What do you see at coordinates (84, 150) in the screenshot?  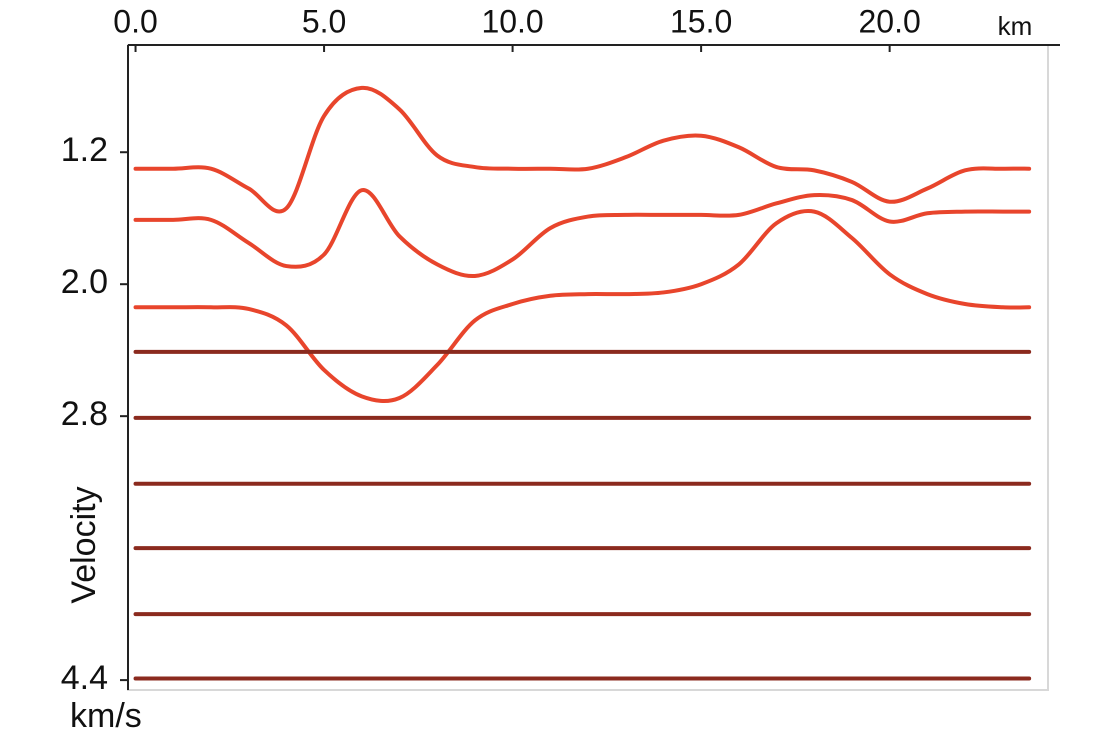 I see `y-tick-label: 1.2` at bounding box center [84, 150].